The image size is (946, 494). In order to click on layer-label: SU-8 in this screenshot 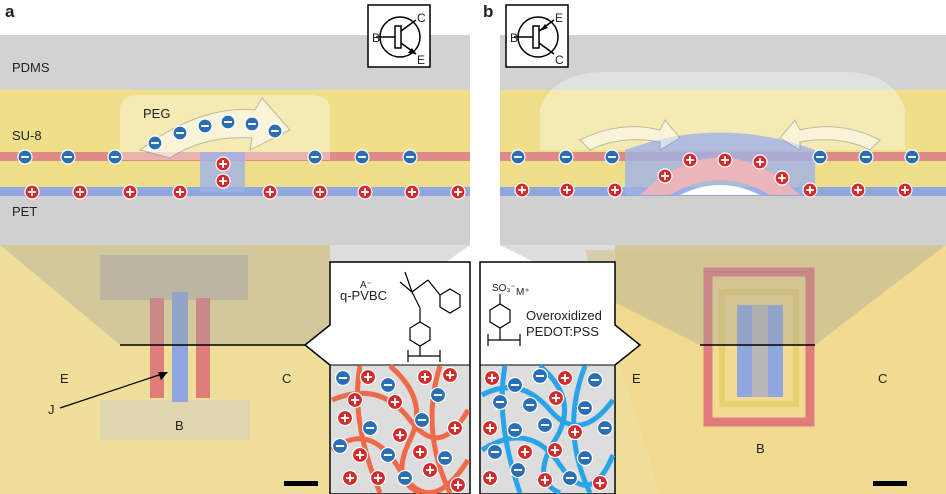, I will do `click(27, 135)`.